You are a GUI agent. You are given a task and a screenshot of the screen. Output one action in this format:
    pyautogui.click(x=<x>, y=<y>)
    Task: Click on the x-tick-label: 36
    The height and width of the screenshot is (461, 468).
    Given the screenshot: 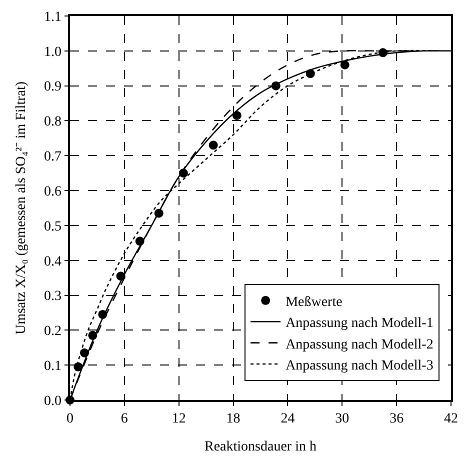 What is the action you would take?
    pyautogui.click(x=397, y=419)
    